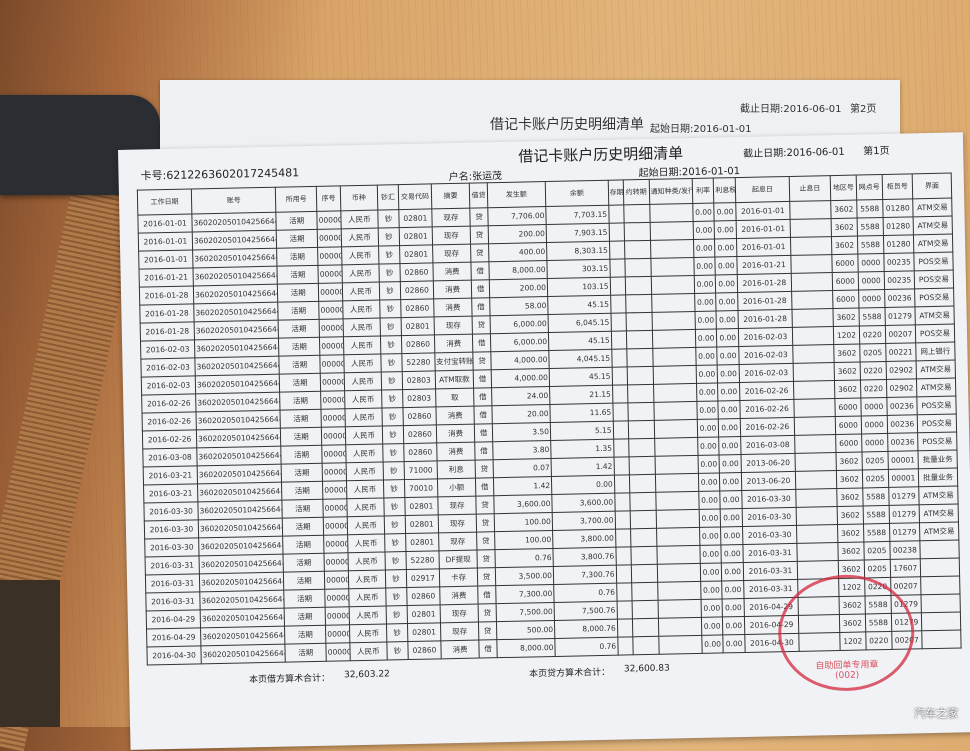 Image resolution: width=970 pixels, height=751 pixels. Describe the element at coordinates (936, 387) in the screenshot. I see `table-cell: ATM交易` at that location.